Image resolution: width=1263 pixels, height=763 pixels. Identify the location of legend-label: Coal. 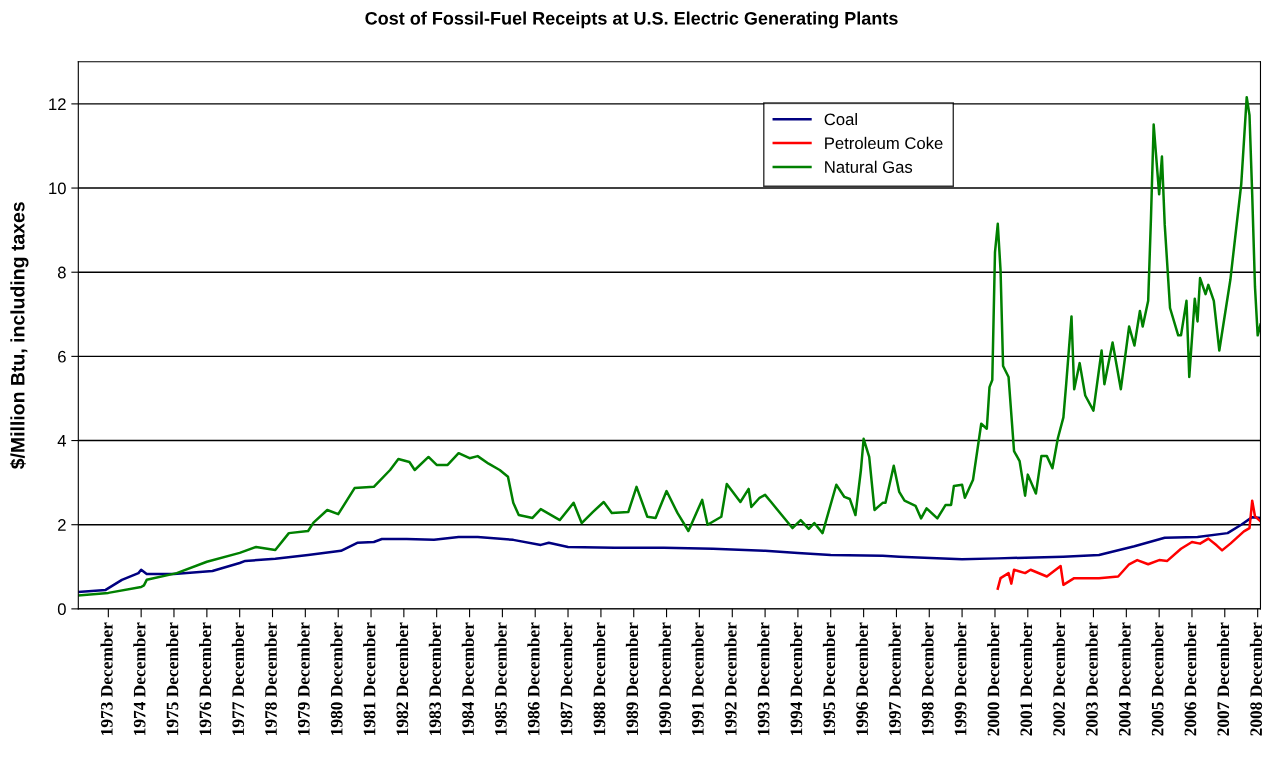
(840, 119).